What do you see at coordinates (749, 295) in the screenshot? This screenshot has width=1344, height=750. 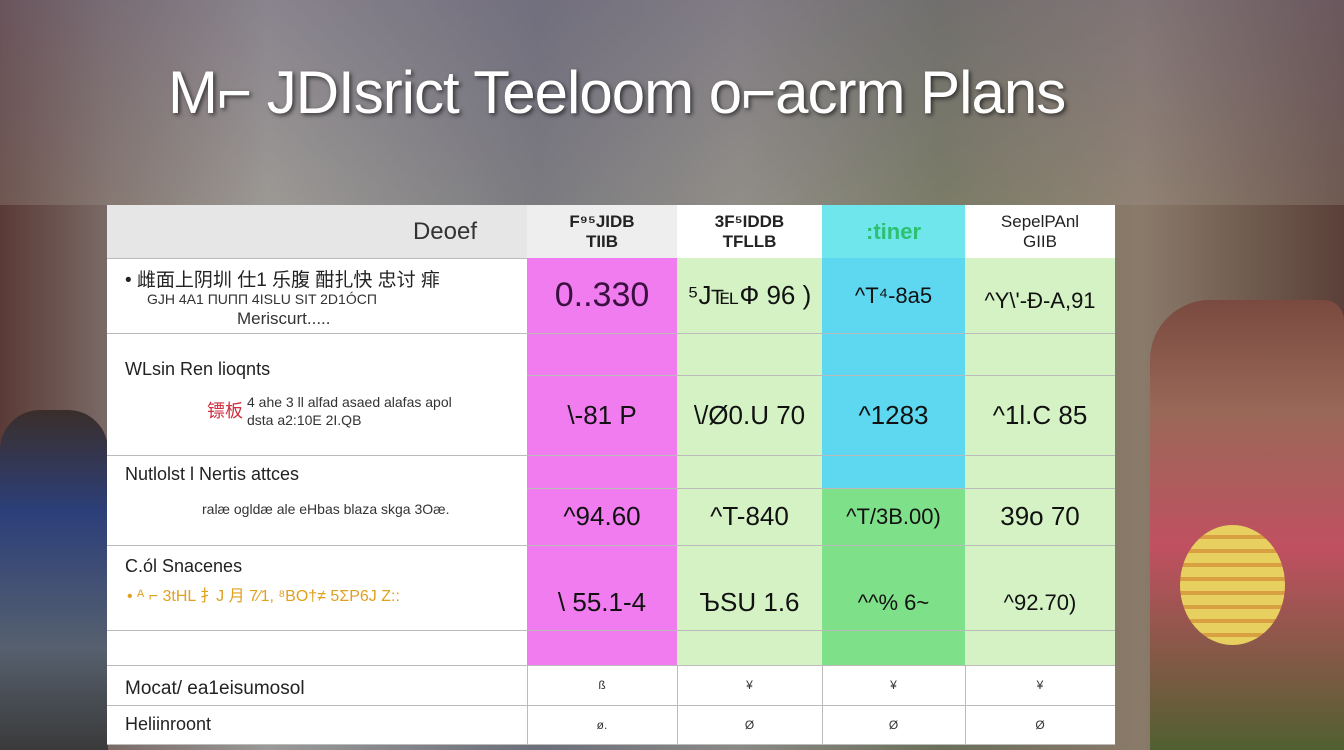 I see `value-cell: ⁵J℡Ф 96 )` at bounding box center [749, 295].